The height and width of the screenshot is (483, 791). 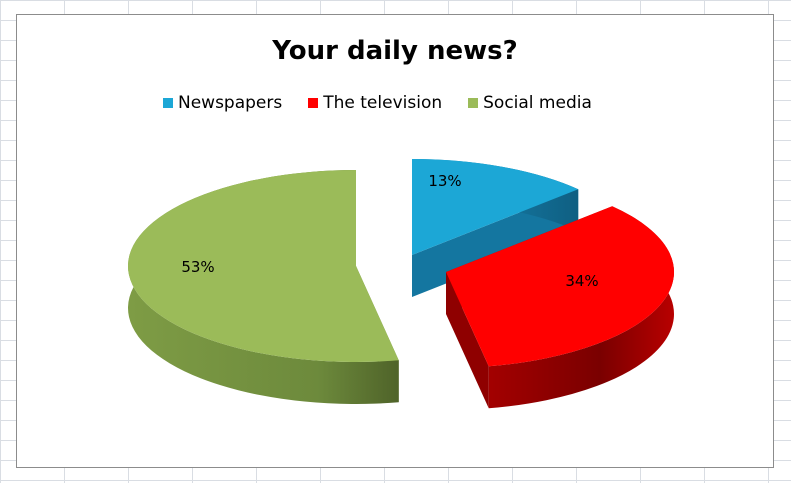 What do you see at coordinates (473, 103) in the screenshot?
I see `legend-swatch-social-media` at bounding box center [473, 103].